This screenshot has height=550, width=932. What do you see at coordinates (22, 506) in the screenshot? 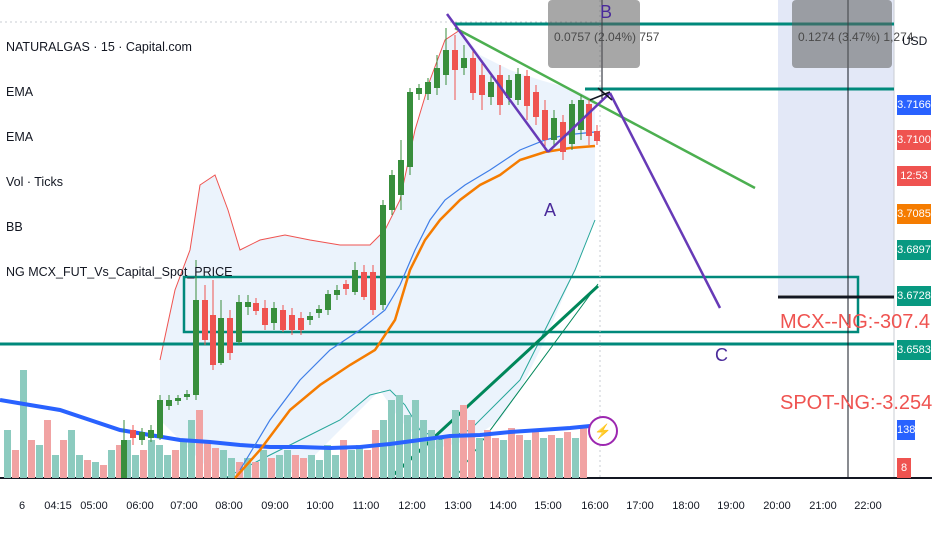
I see `time-axis-label: 6` at bounding box center [22, 506].